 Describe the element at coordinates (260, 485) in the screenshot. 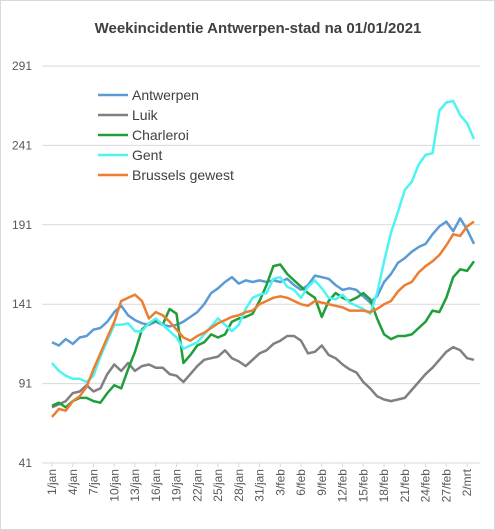

I see `x-tick-label: 31/jan` at that location.